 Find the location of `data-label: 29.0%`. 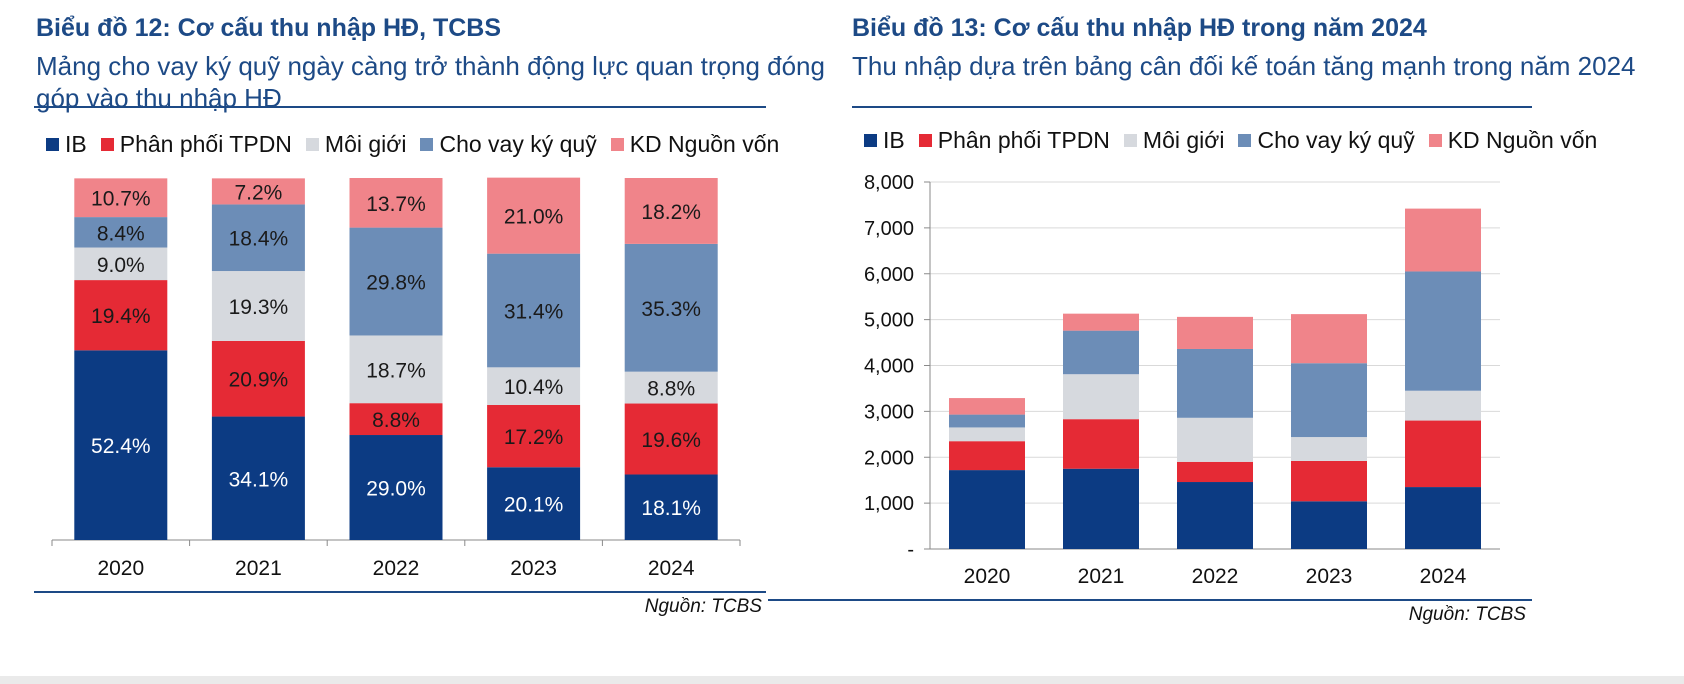

data-label: 29.0% is located at coordinates (396, 489).